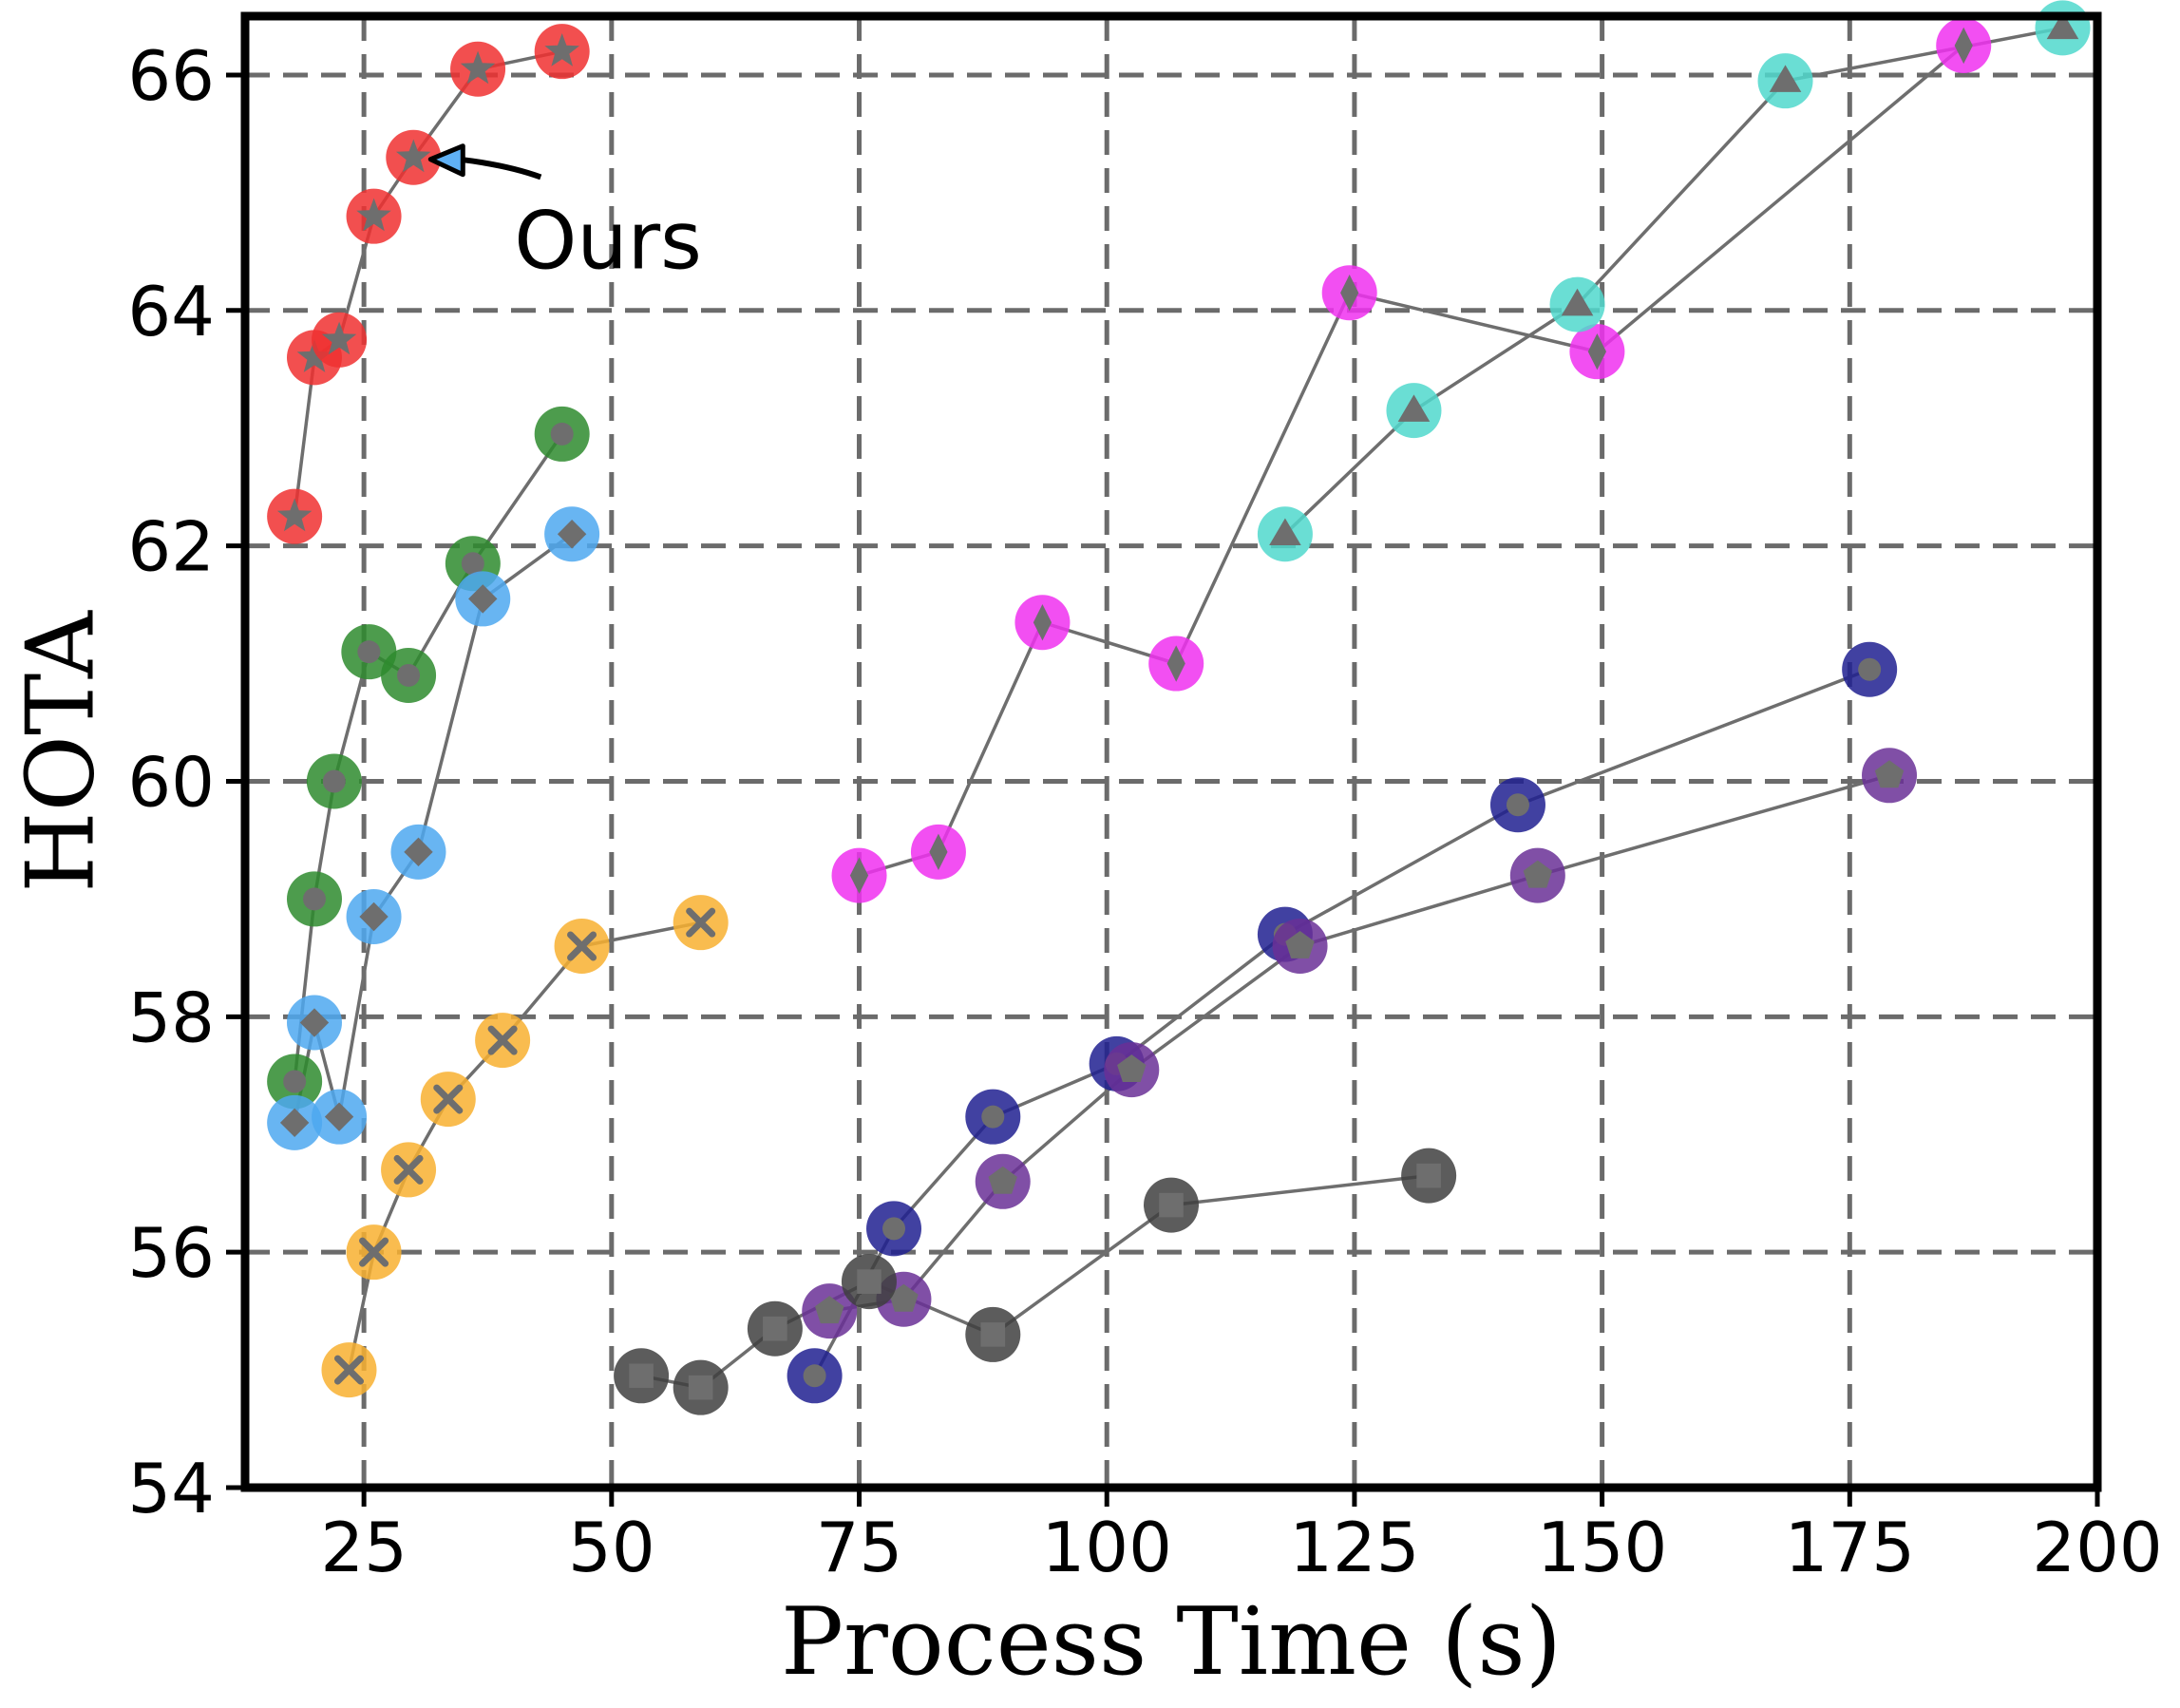  What do you see at coordinates (611, 1547) in the screenshot?
I see `x-tick-label: 50` at bounding box center [611, 1547].